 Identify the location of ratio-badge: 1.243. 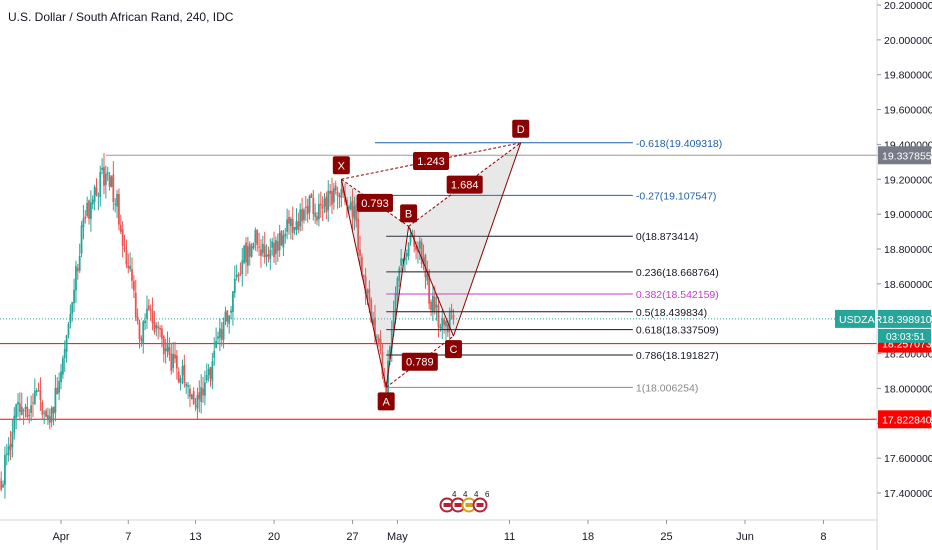
(431, 161).